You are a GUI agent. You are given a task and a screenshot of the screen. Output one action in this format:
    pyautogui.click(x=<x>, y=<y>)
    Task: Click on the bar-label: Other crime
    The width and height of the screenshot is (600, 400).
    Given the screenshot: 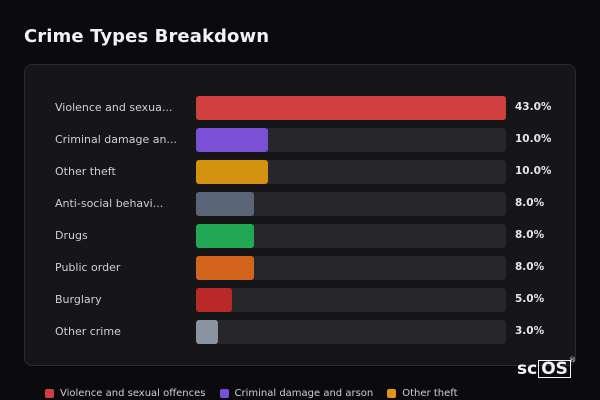 What is the action you would take?
    pyautogui.click(x=88, y=331)
    